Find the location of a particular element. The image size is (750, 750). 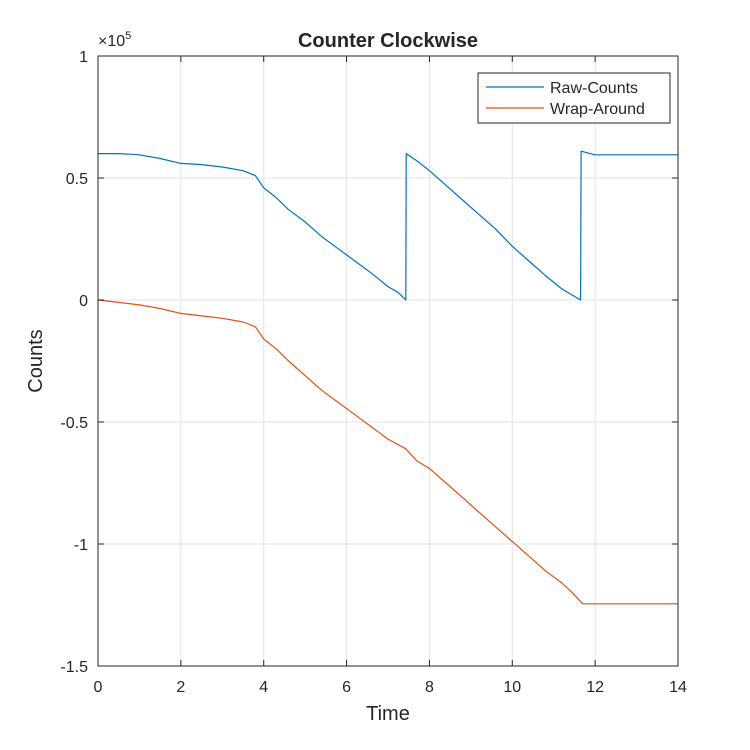

legend: Raw-Counts Wrap-Around is located at coordinates (574, 98).